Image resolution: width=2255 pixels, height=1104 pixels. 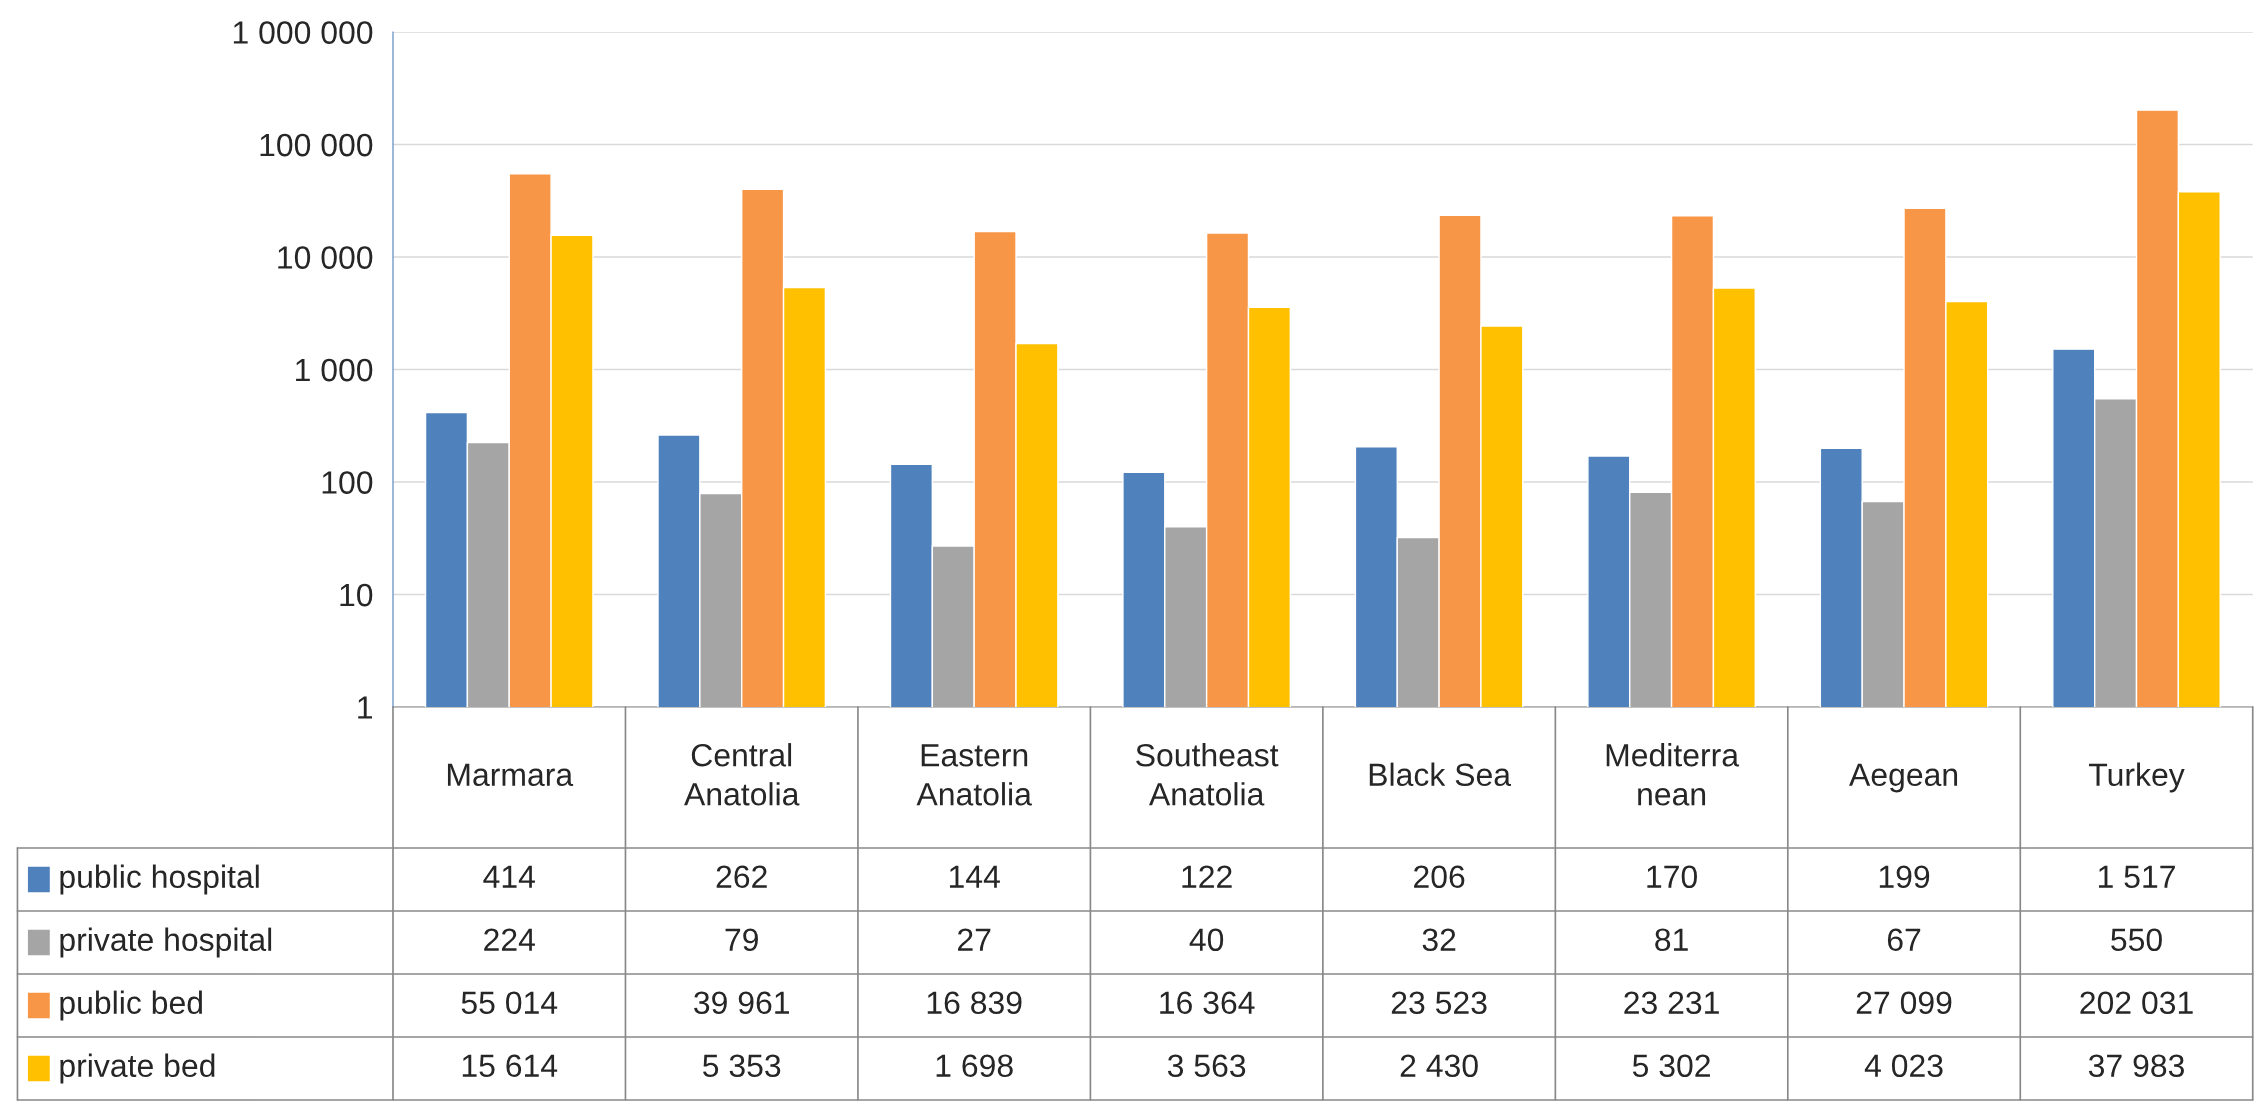 What do you see at coordinates (316, 145) in the screenshot?
I see `y-tick-label: 100 000` at bounding box center [316, 145].